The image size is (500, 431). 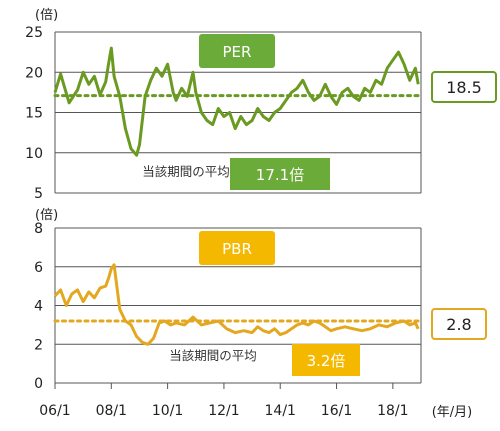 I want to click on per-y-tick-label: 15, so click(x=34, y=114).